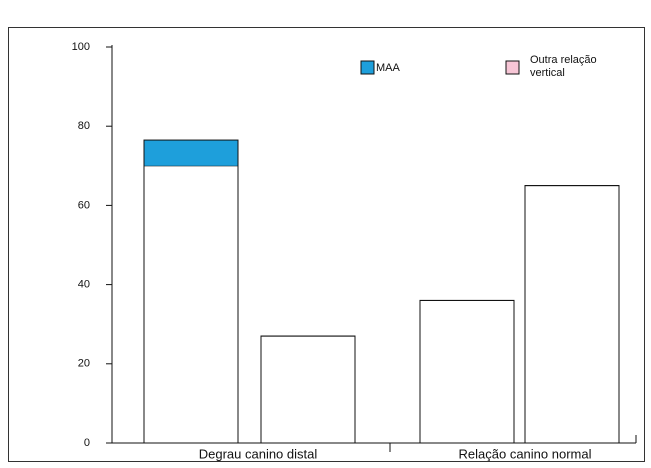  I want to click on y-tick-label: 20, so click(84, 364).